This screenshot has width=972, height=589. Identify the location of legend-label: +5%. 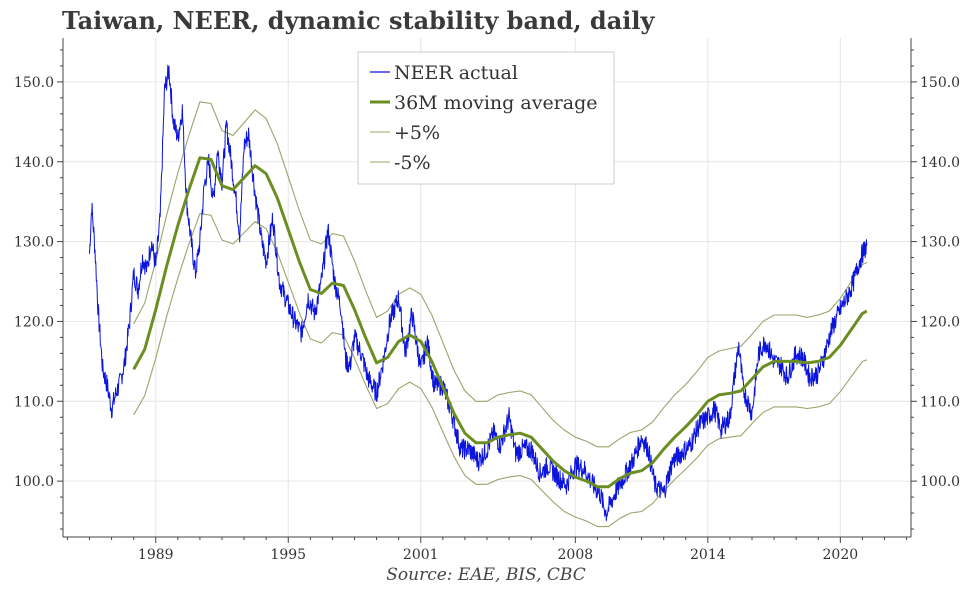
(417, 133).